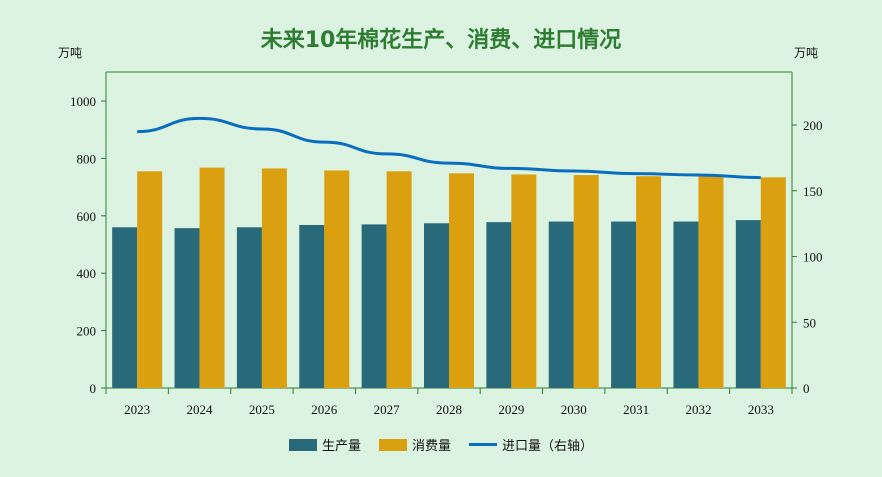 This screenshot has height=477, width=882. What do you see at coordinates (813, 125) in the screenshot?
I see `right-tick-label: 200` at bounding box center [813, 125].